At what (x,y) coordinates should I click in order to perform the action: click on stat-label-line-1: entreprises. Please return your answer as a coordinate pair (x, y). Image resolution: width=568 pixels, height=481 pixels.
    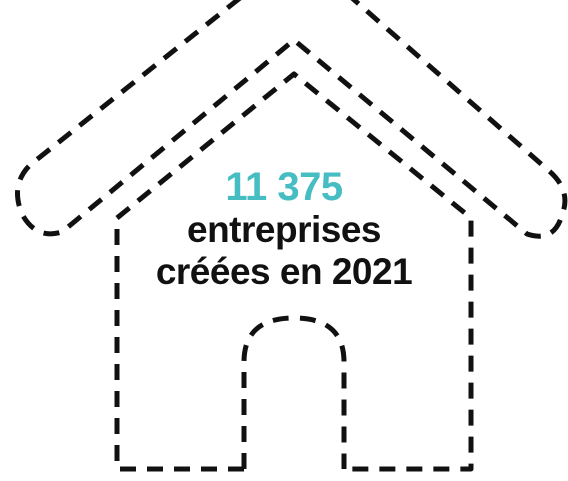
    Looking at the image, I should click on (284, 229).